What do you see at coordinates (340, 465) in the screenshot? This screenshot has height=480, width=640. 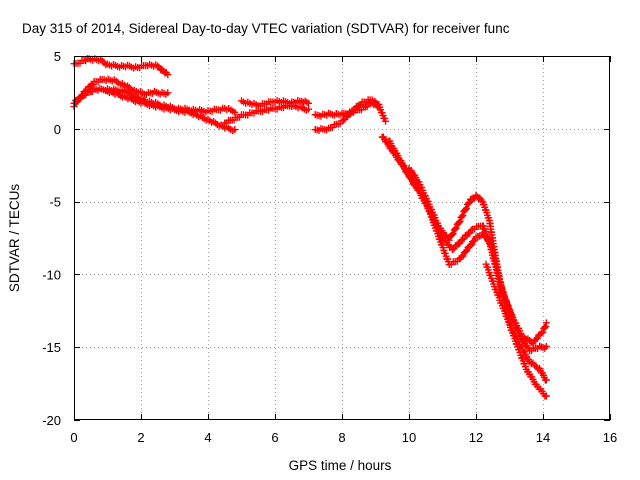 I see `x-axis-label: GPS time / hours` at bounding box center [340, 465].